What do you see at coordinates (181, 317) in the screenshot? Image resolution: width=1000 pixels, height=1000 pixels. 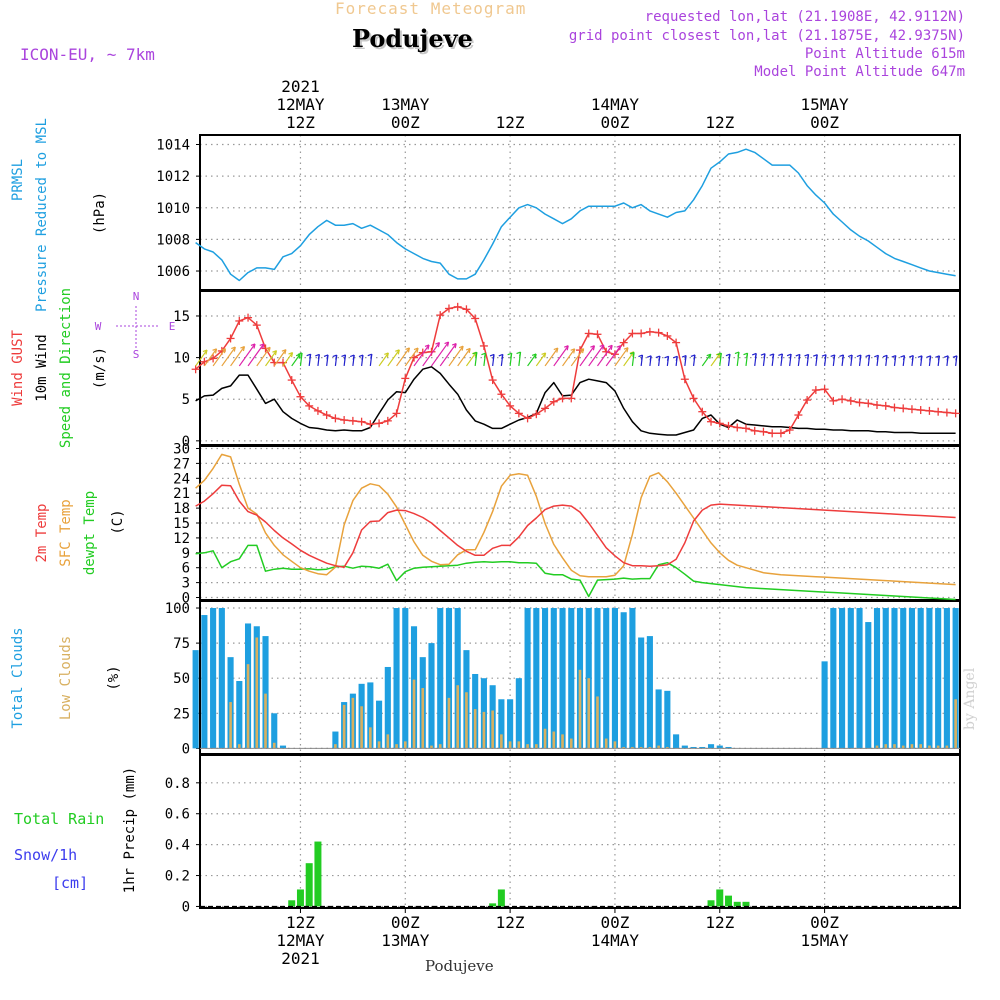 I see `y-tick-label: 15` at bounding box center [181, 317].